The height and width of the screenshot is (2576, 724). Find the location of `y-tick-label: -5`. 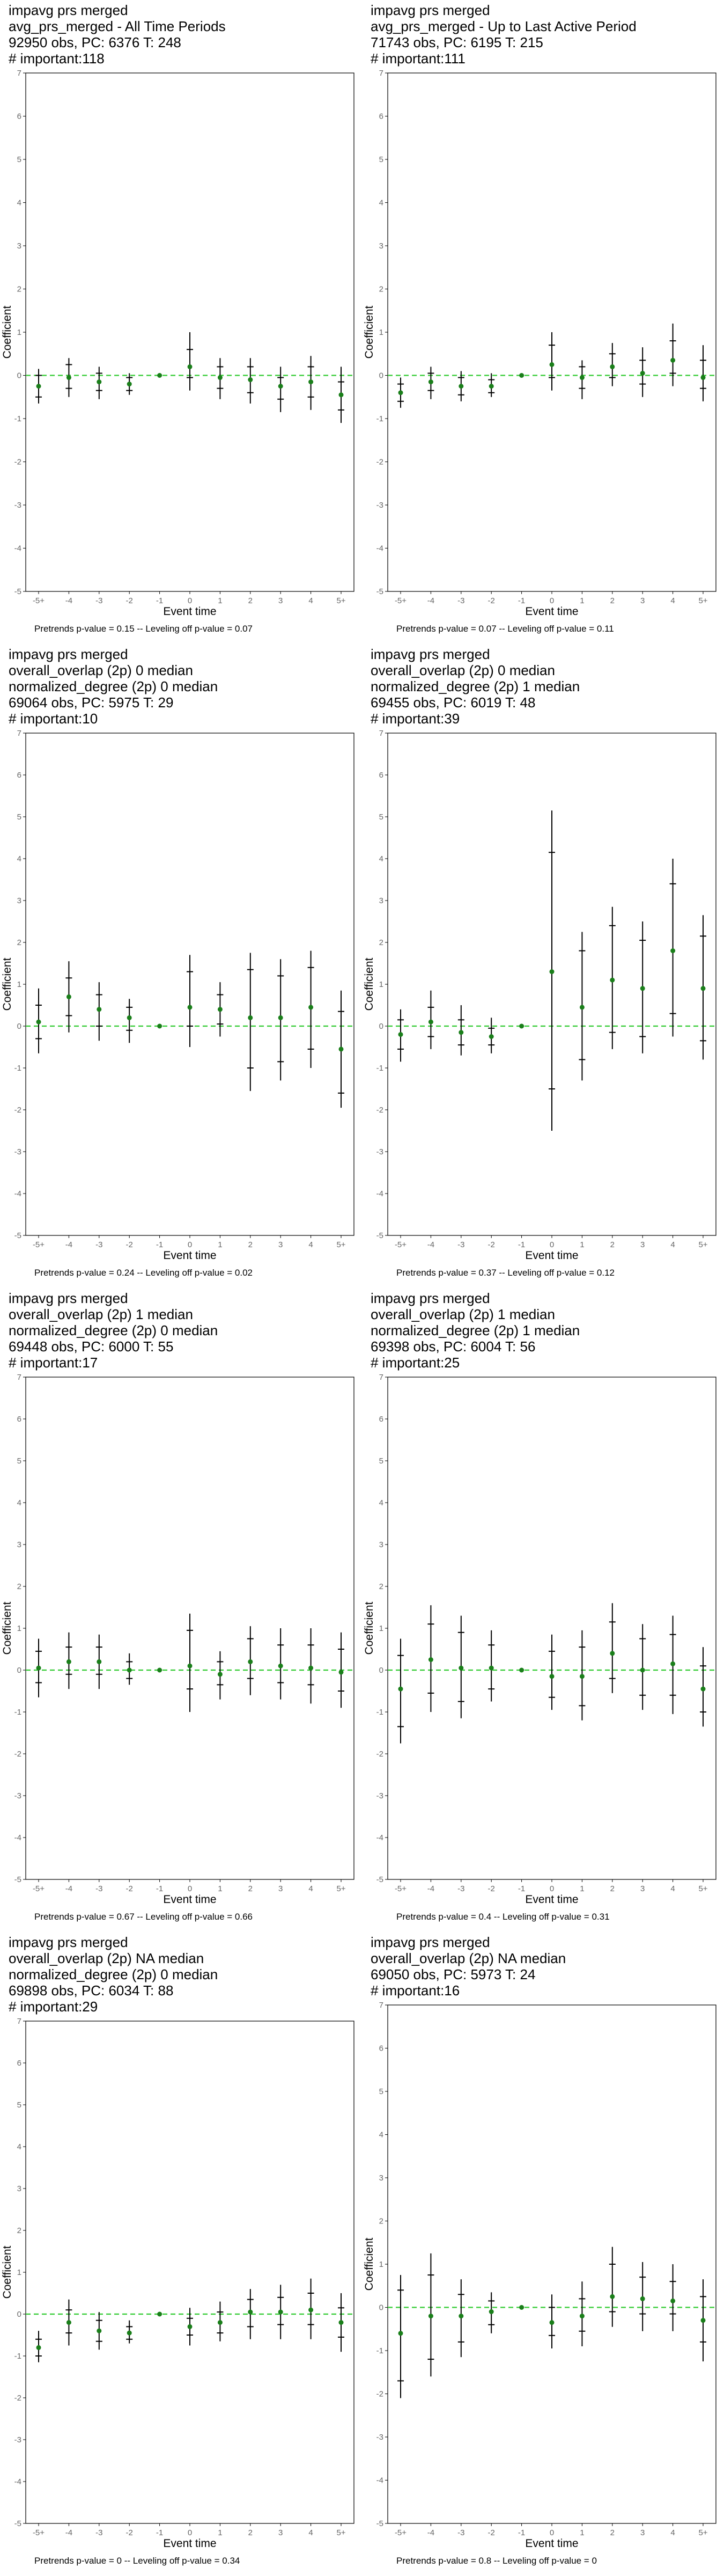

y-tick-label: -5 is located at coordinates (379, 1235).